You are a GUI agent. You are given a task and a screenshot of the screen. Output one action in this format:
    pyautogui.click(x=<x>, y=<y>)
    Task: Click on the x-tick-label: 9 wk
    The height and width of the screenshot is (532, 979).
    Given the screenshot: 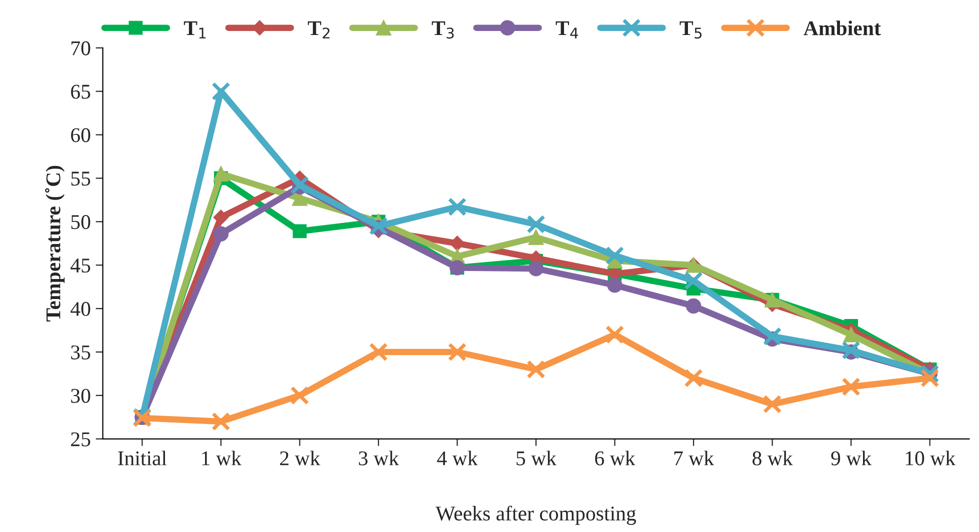 What is the action you would take?
    pyautogui.click(x=851, y=458)
    